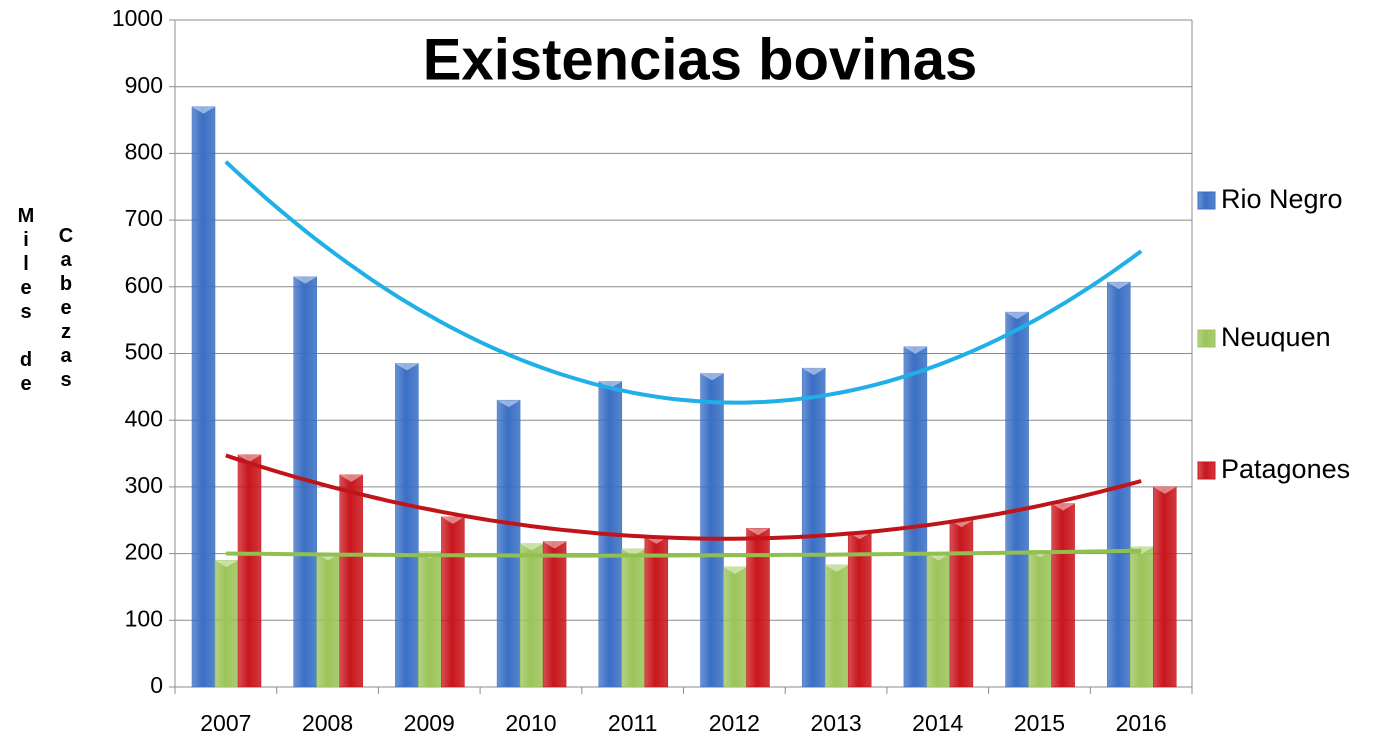  I want to click on y-tick-label: 1000, so click(137, 18).